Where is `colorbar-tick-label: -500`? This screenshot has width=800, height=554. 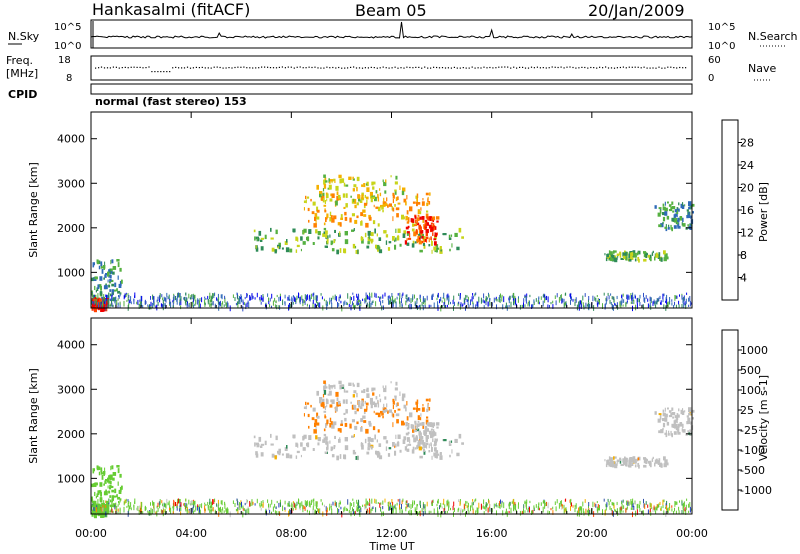 colorbar-tick-label: -500 is located at coordinates (752, 470).